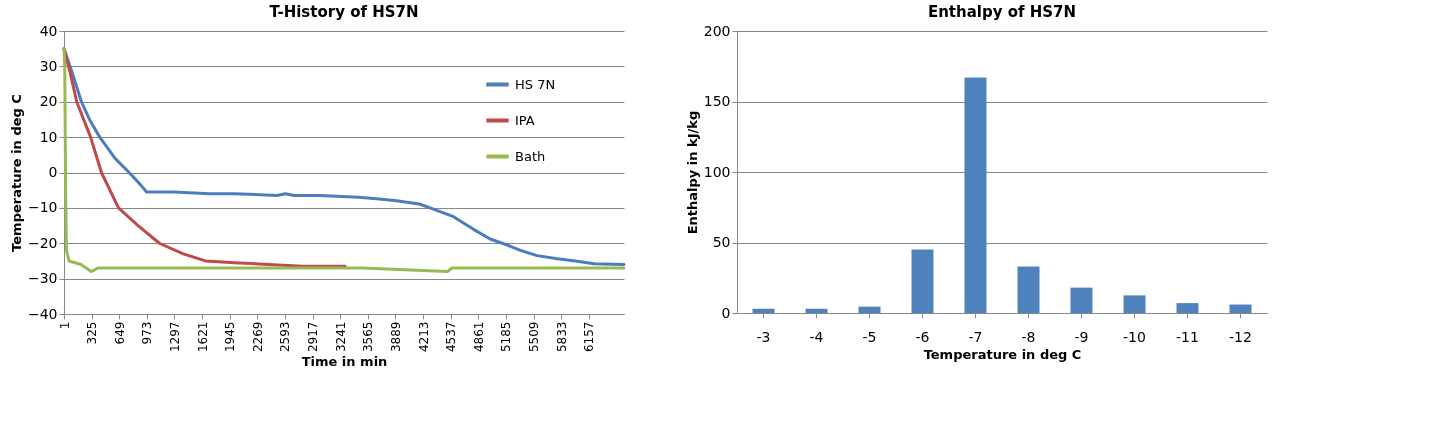 The height and width of the screenshot is (444, 1437). Describe the element at coordinates (42, 278) in the screenshot. I see `y-tick-label: −30` at that location.